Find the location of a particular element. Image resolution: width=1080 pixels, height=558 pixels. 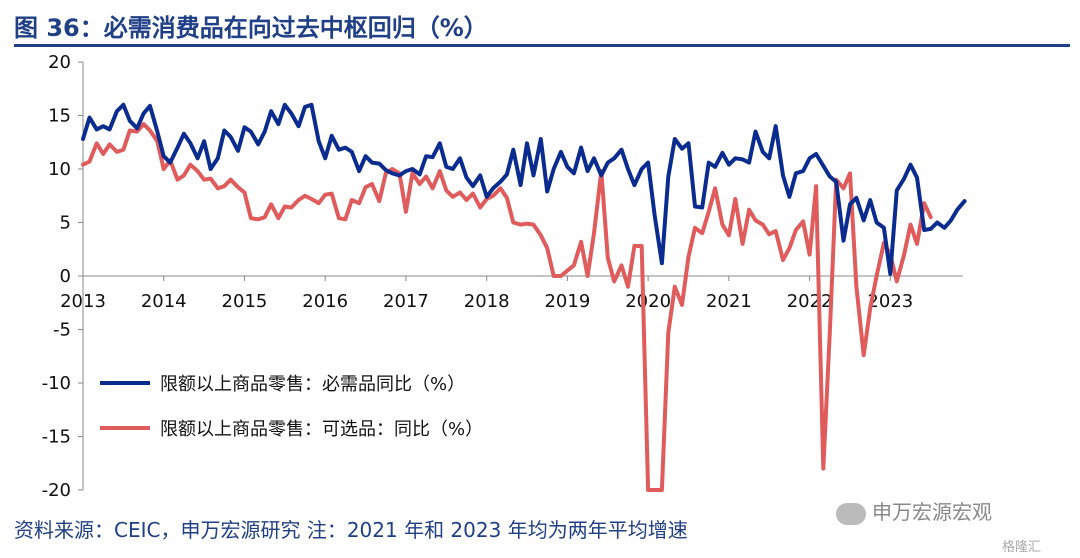

x-tick-label: 2015 is located at coordinates (245, 301).